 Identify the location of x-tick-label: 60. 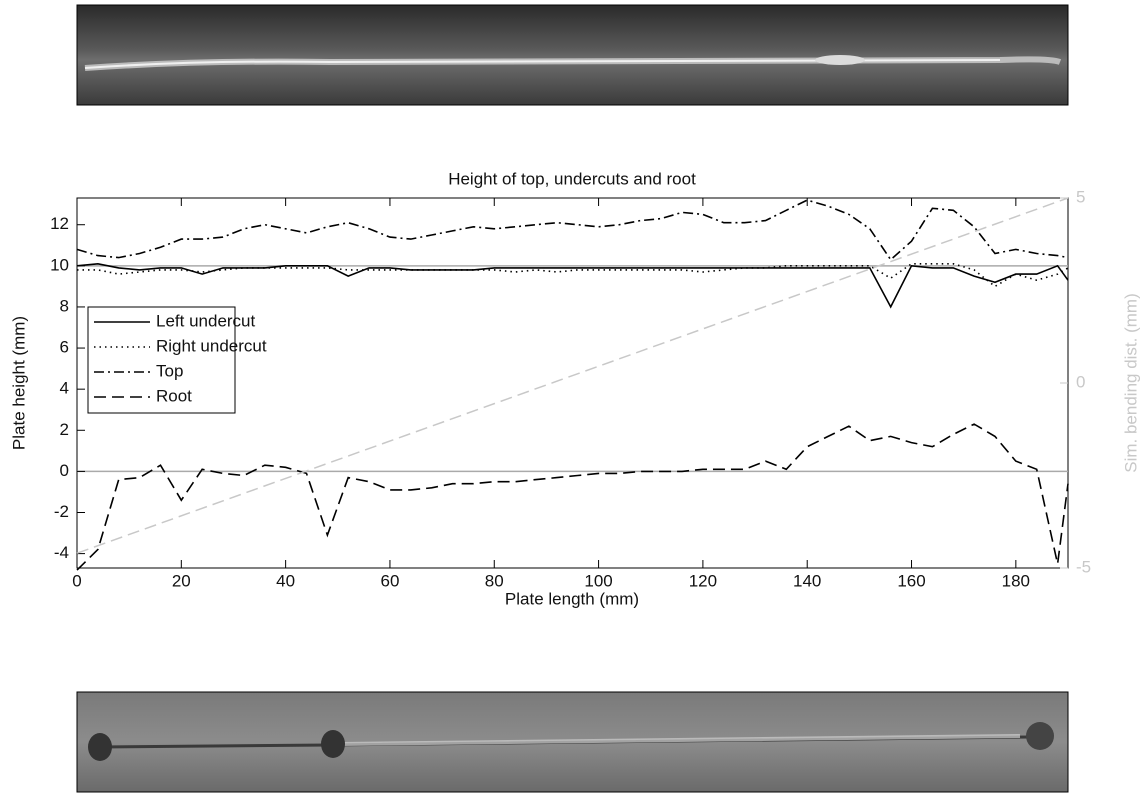
(389, 580).